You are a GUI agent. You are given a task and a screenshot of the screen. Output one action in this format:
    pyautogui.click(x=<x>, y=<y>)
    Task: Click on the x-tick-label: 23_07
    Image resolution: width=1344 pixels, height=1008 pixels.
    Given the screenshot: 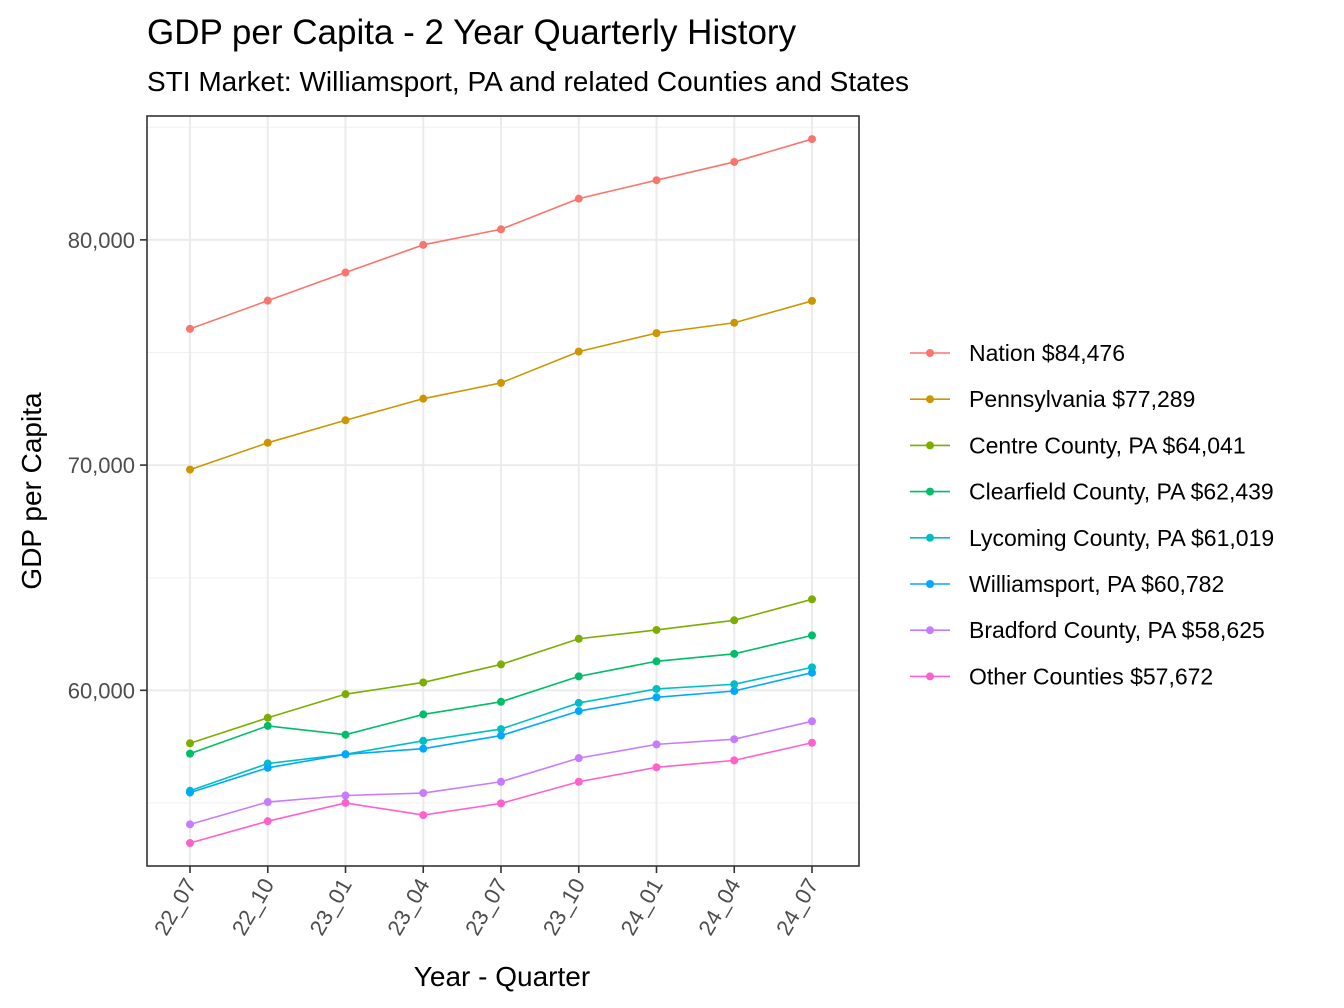 What is the action you would take?
    pyautogui.click(x=486, y=906)
    